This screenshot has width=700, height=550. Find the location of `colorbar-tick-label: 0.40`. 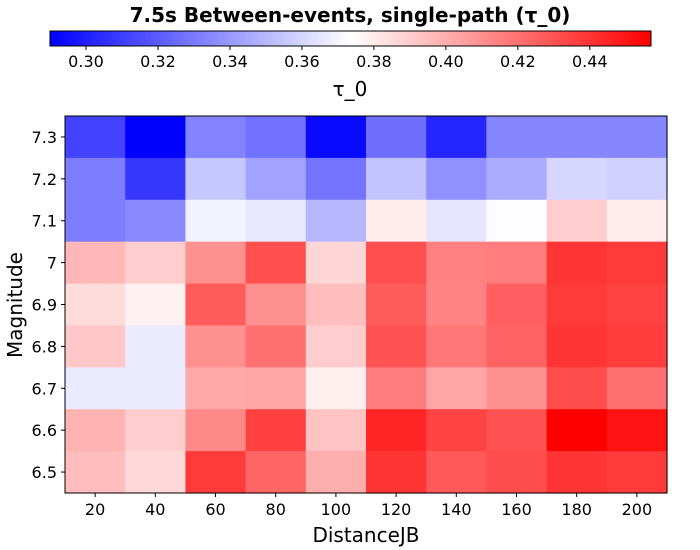

colorbar-tick-label: 0.40 is located at coordinates (446, 61).